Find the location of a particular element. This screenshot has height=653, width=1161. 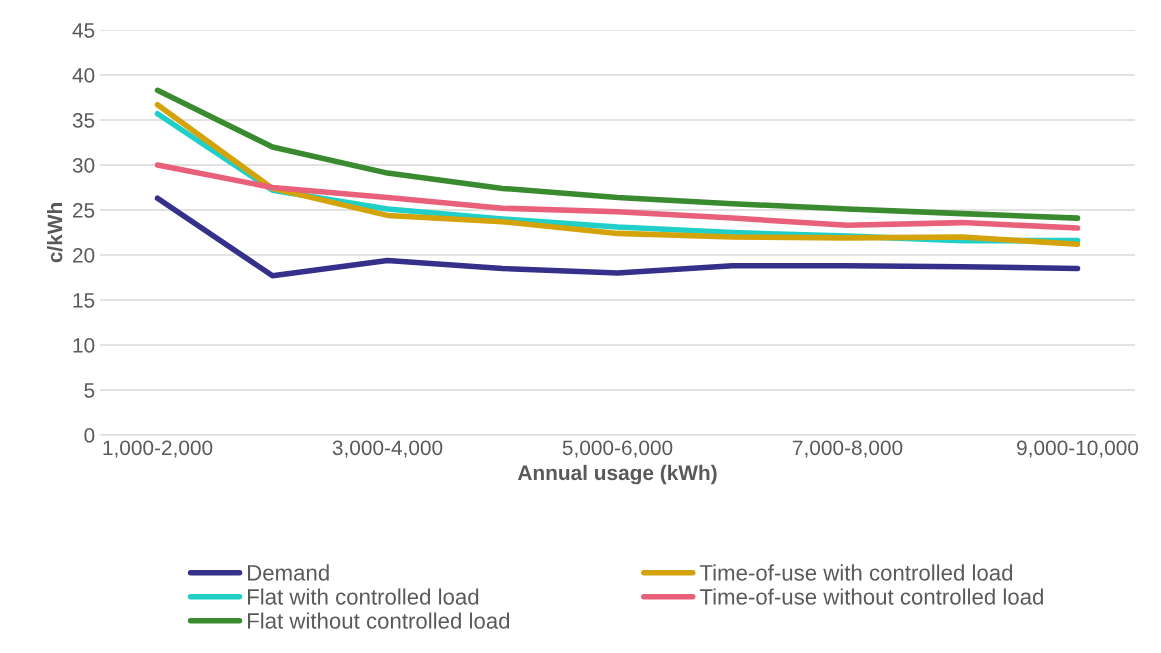

legend-label: Time-of-use with controlled load is located at coordinates (856, 572).